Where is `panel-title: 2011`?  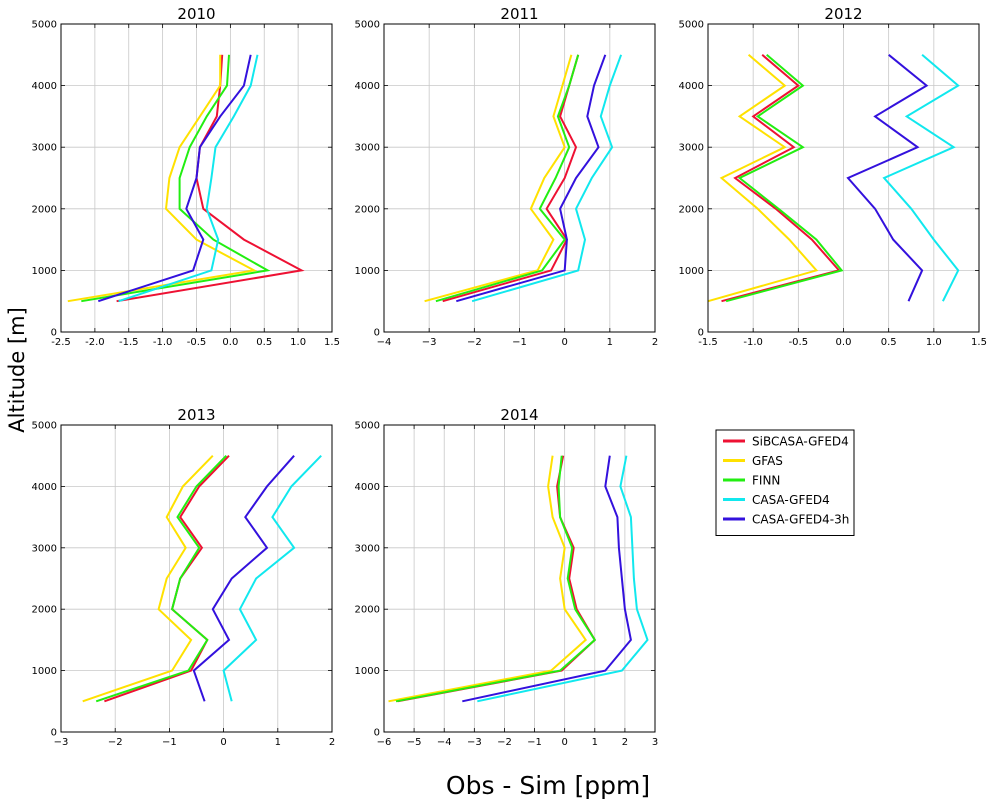
panel-title: 2011 is located at coordinates (519, 14).